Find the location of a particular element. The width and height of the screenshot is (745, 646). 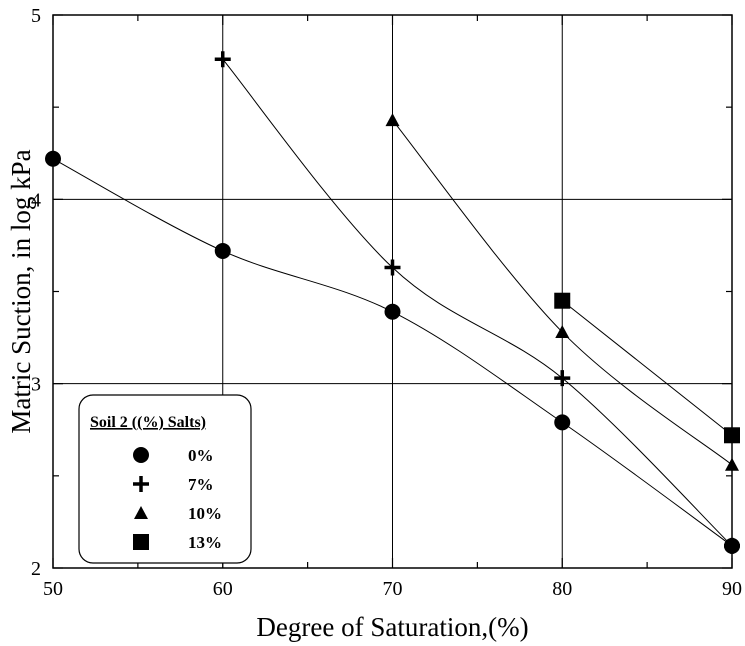

legend-label: 0% is located at coordinates (201, 455).